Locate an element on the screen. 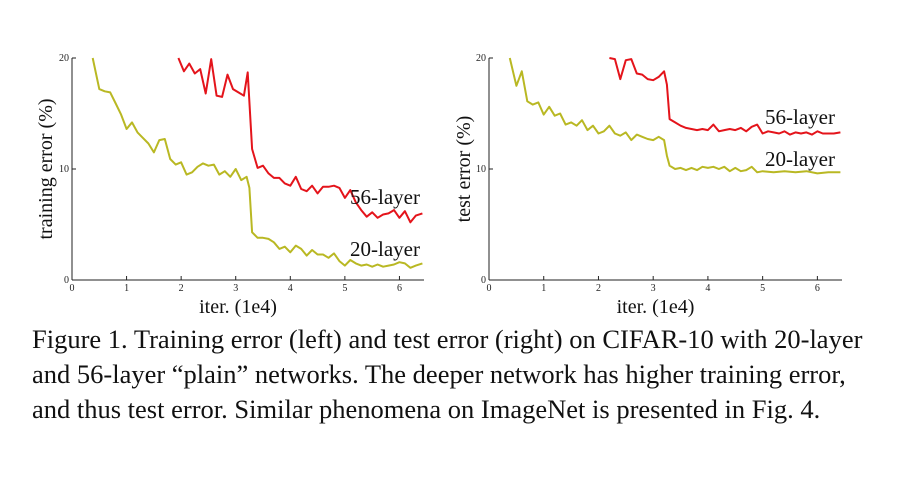  y-axis-label: test error (%) is located at coordinates (464, 169).